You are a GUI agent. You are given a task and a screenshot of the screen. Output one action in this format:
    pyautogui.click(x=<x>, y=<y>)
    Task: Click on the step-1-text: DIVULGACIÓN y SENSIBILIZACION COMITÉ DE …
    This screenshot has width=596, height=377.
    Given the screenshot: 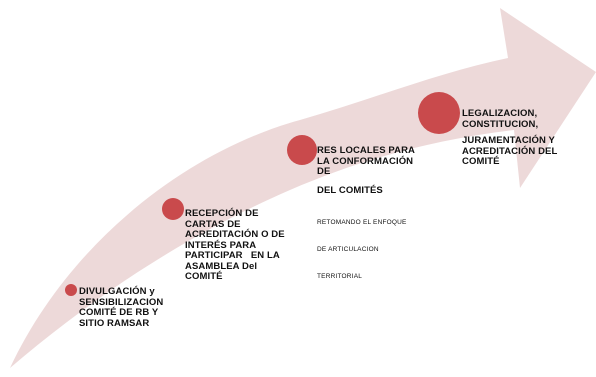 What is the action you would take?
    pyautogui.click(x=121, y=307)
    